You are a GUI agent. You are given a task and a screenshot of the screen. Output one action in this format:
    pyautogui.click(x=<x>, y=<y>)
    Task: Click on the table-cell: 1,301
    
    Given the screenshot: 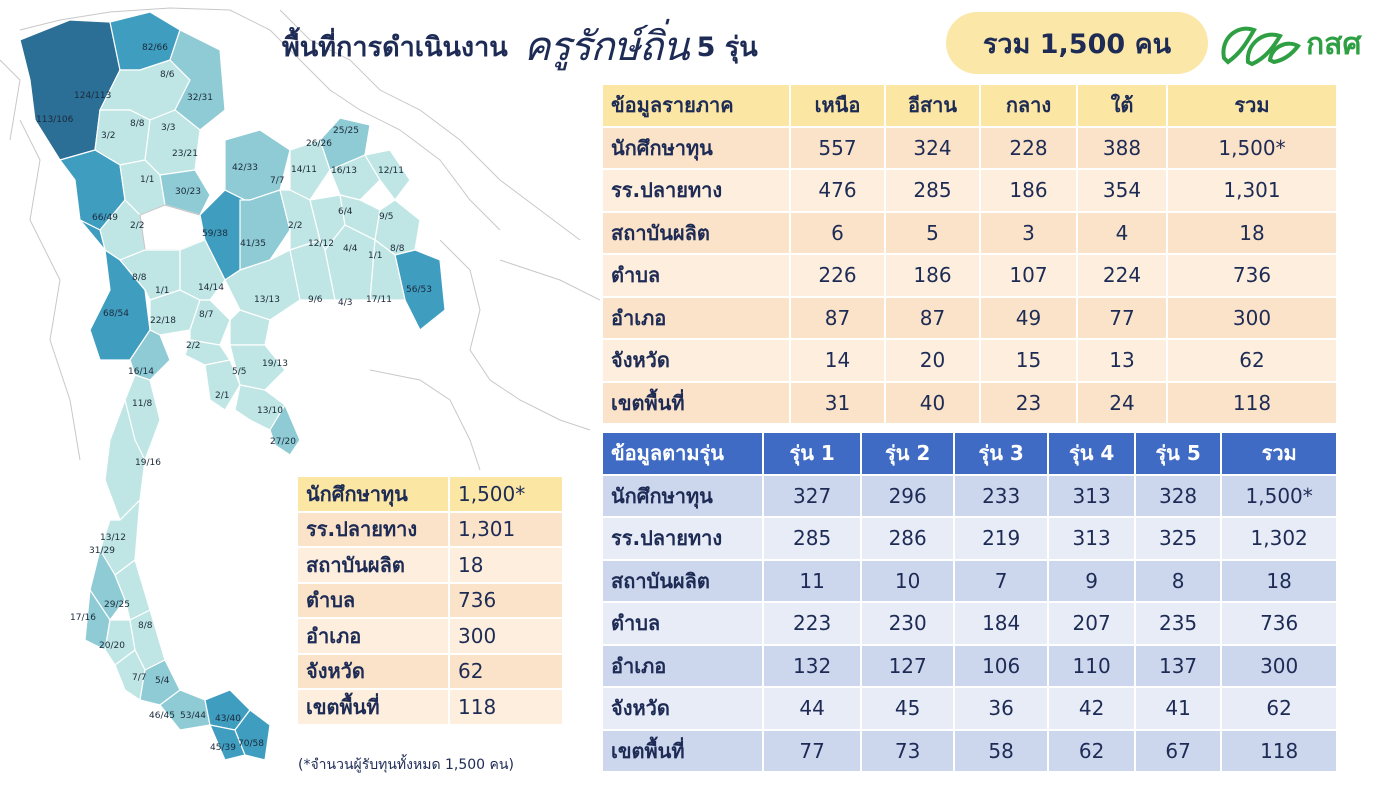 What is the action you would take?
    pyautogui.click(x=506, y=529)
    